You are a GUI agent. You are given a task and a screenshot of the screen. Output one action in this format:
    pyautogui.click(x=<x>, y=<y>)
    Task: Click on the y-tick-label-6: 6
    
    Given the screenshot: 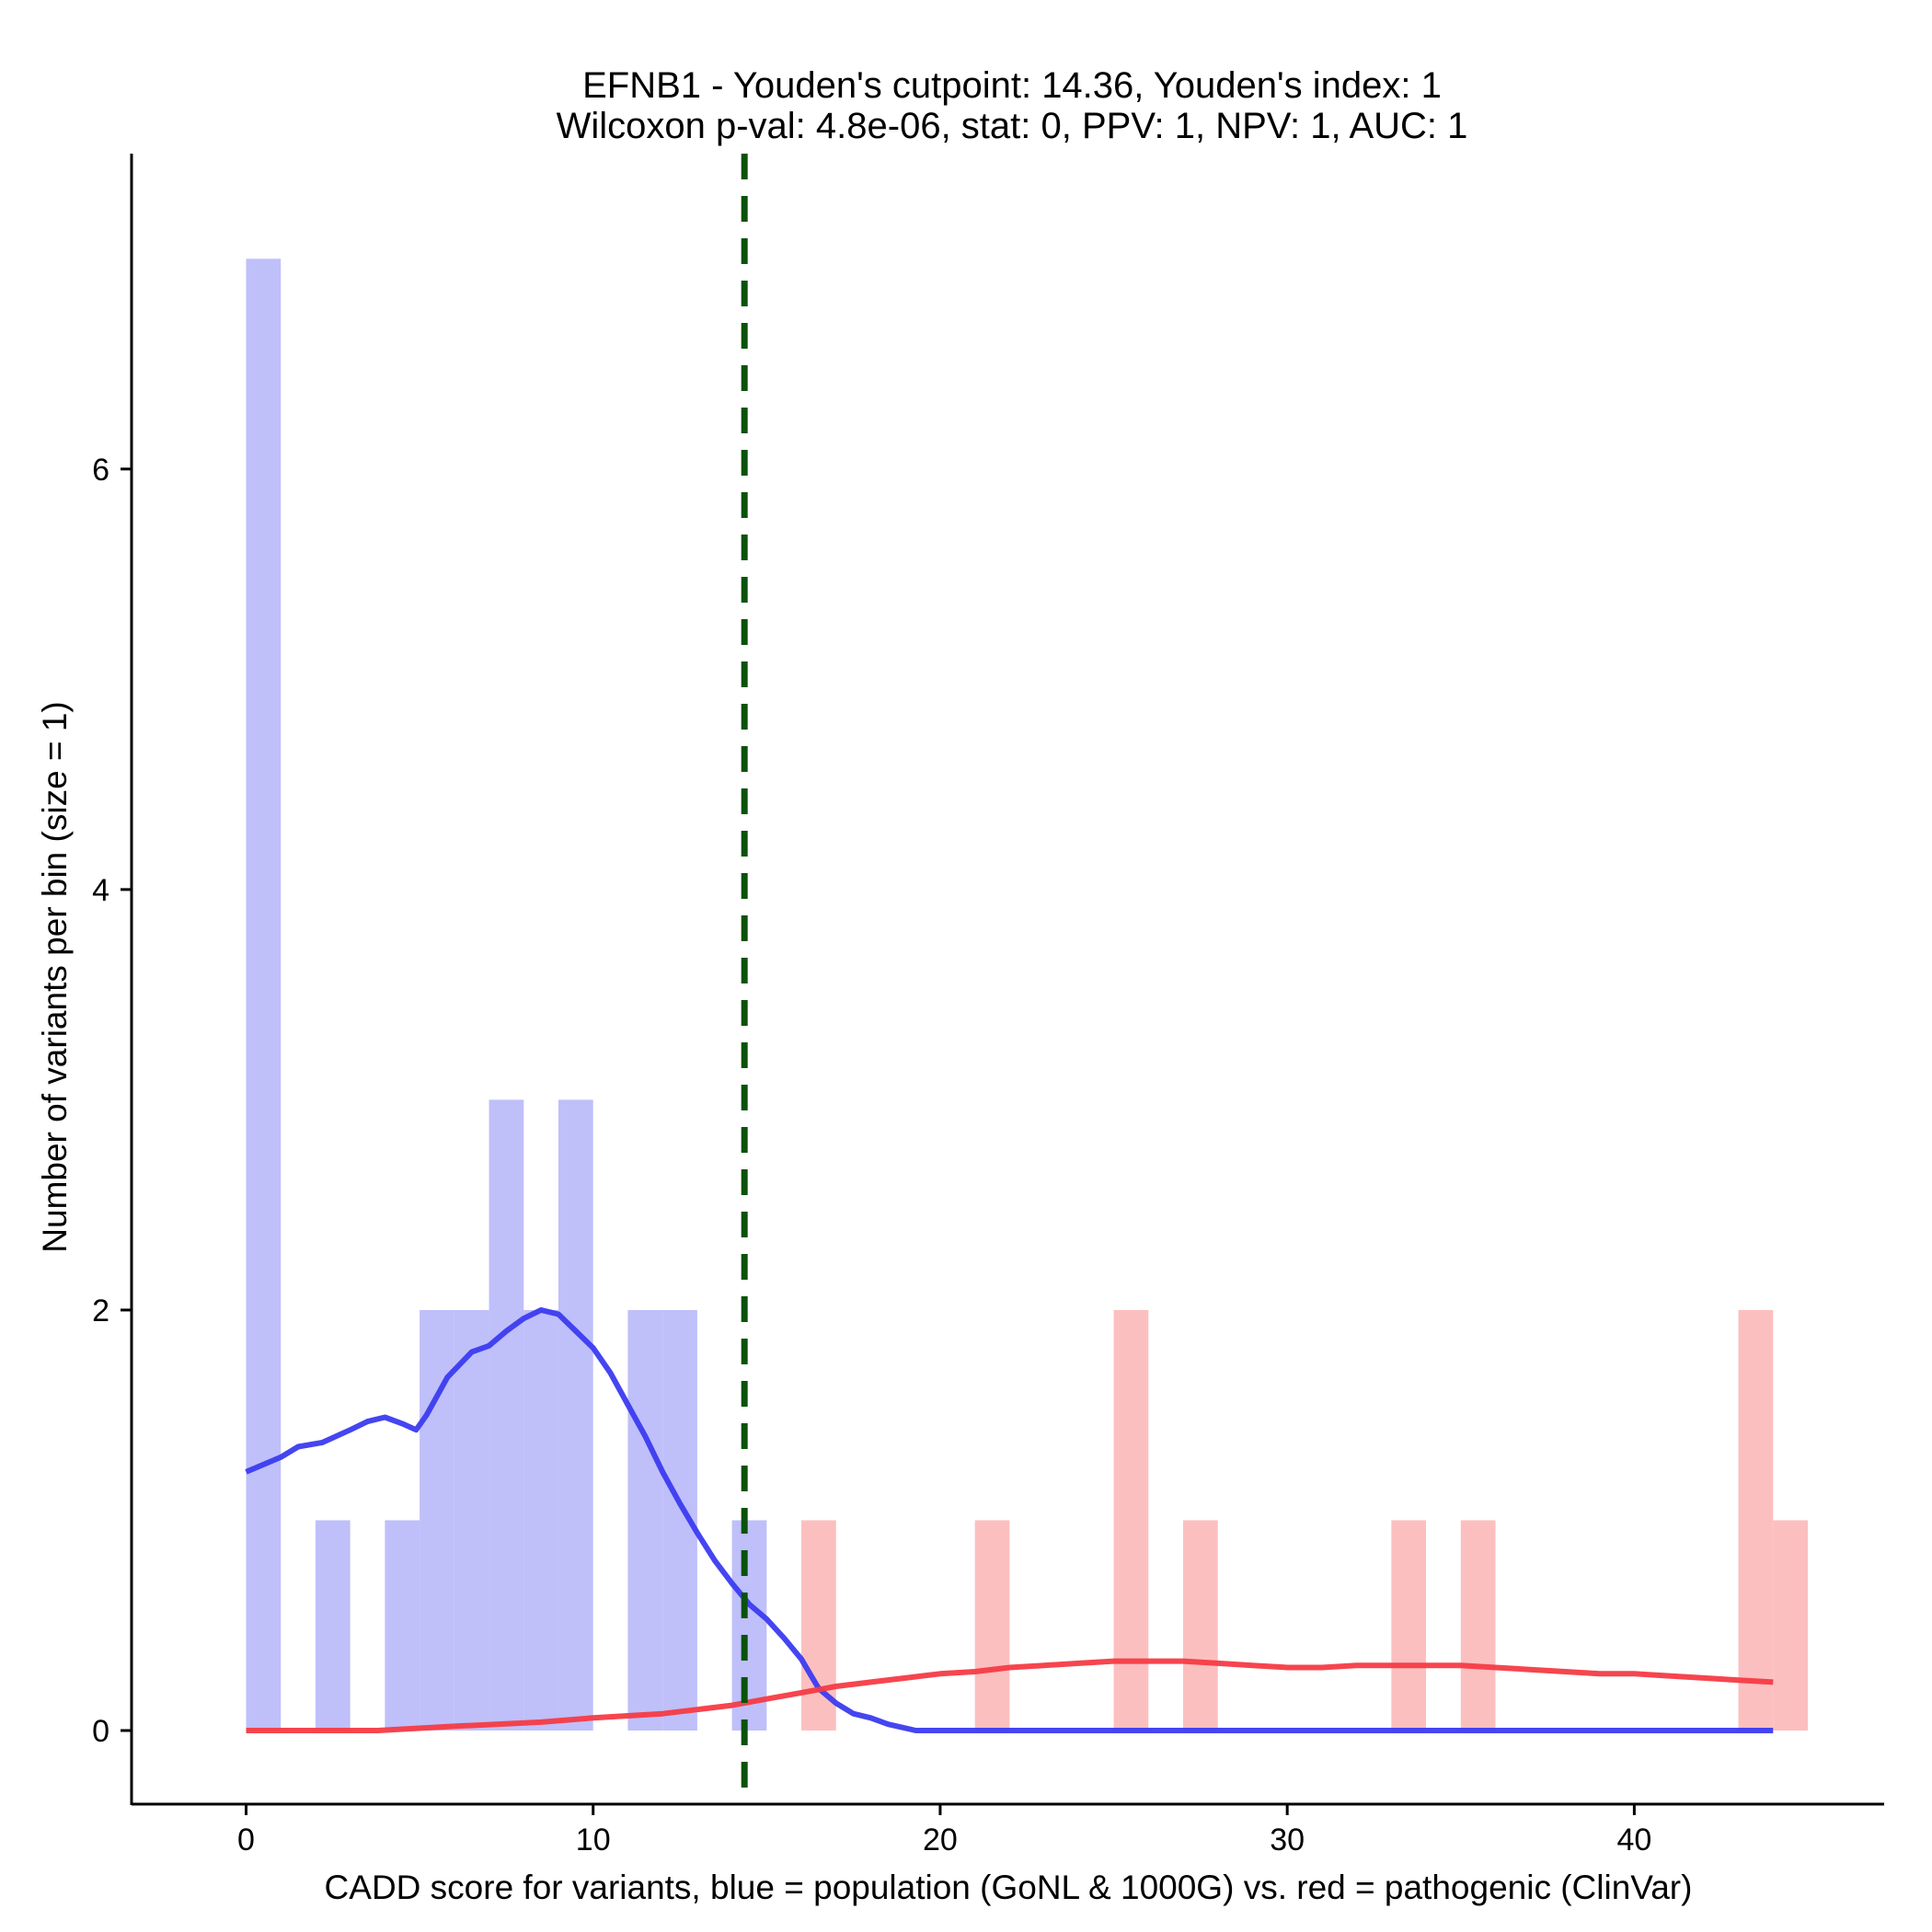 What is the action you would take?
    pyautogui.click(x=100, y=470)
    